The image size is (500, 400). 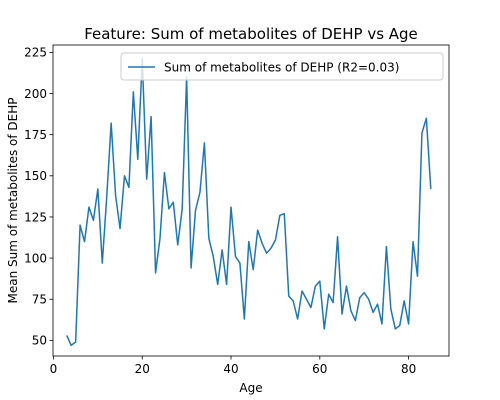 What do you see at coordinates (319, 369) in the screenshot?
I see `x-tick-label: 60` at bounding box center [319, 369].